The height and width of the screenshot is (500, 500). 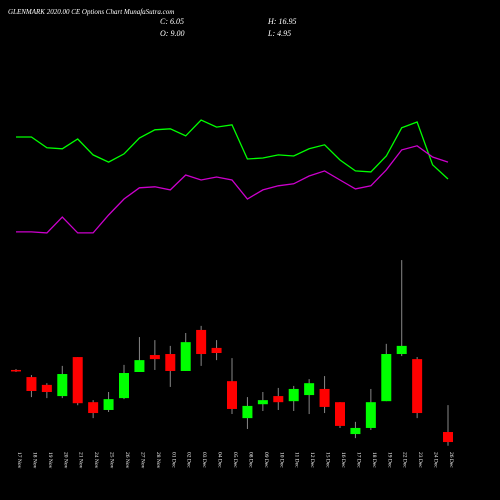 I want to click on x-tick-label: 19 Dec, so click(x=389, y=460).